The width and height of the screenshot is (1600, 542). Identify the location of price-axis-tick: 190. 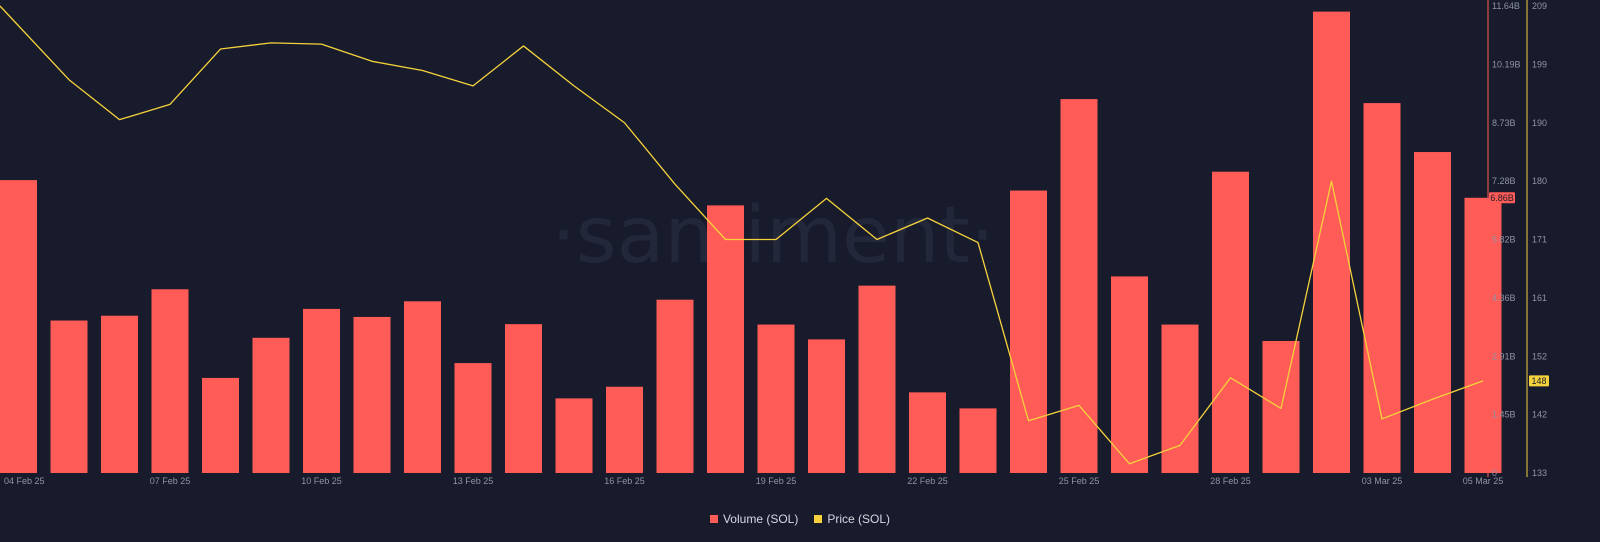
(1539, 123).